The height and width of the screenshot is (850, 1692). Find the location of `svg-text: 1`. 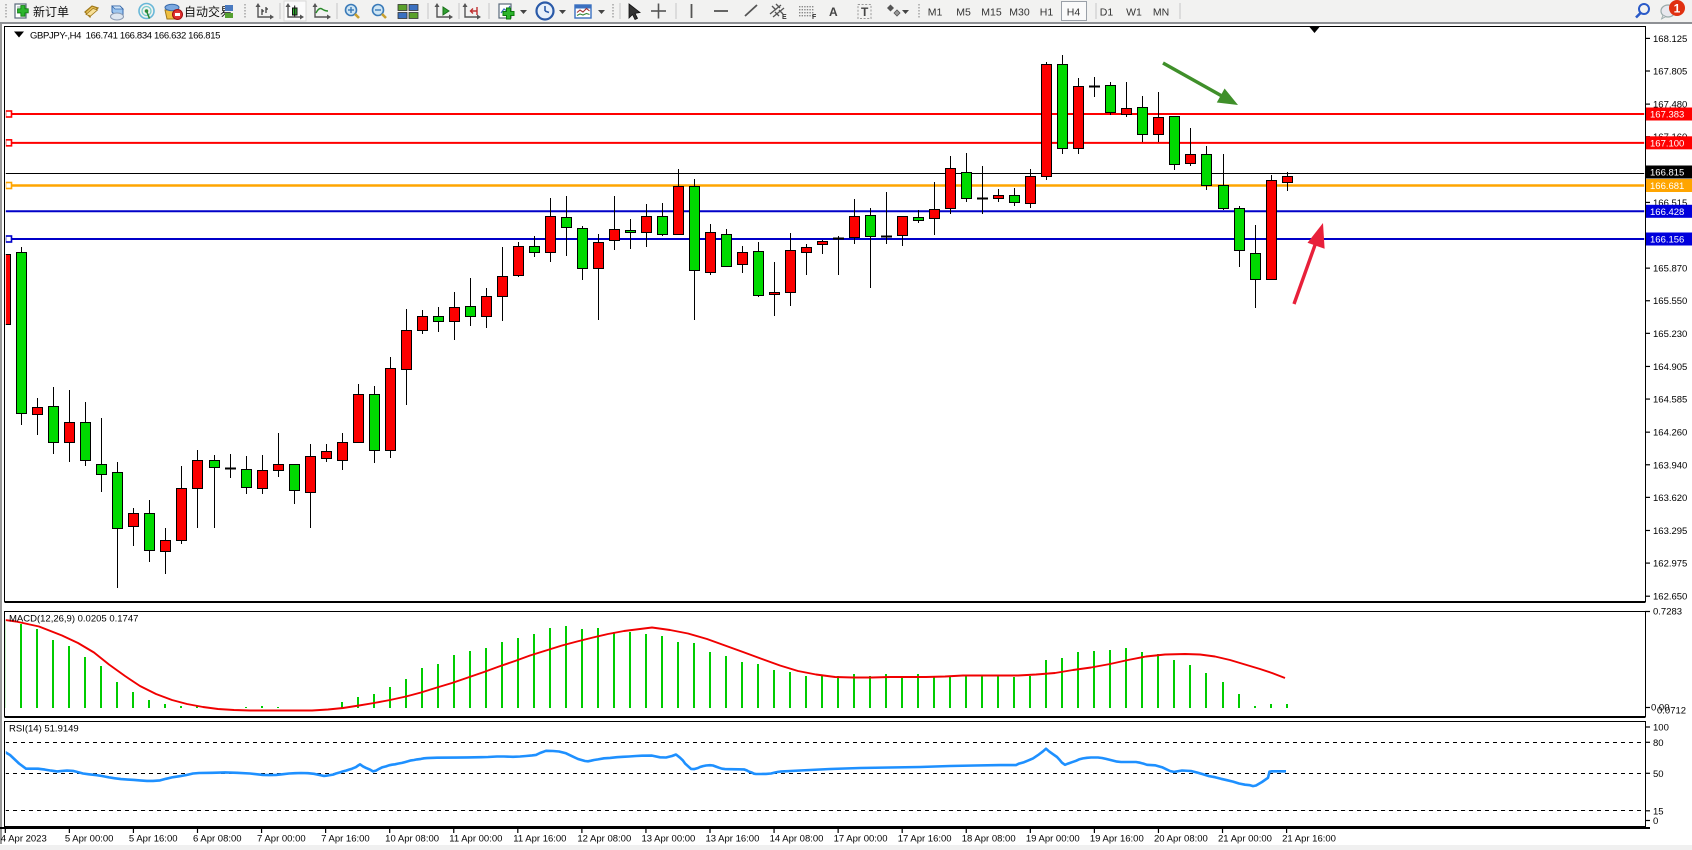

svg-text: 1 is located at coordinates (1677, 9).